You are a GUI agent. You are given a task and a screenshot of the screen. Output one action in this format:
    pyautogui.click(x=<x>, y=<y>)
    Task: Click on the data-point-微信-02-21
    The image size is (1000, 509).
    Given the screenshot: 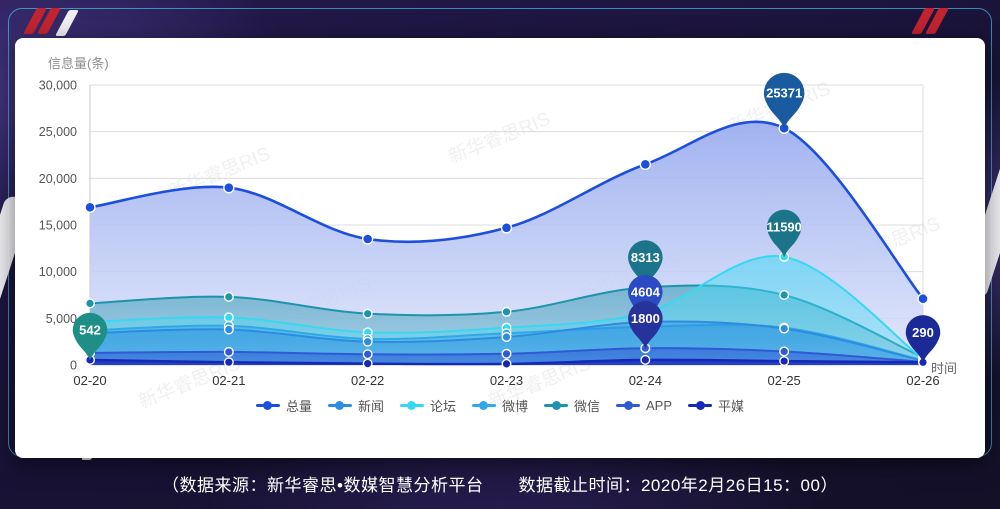 What is the action you would take?
    pyautogui.click(x=228, y=296)
    